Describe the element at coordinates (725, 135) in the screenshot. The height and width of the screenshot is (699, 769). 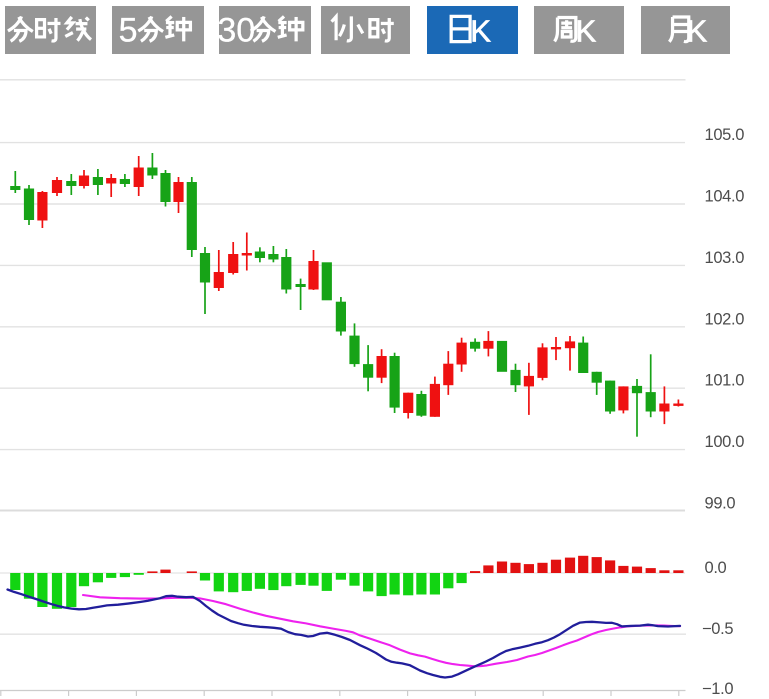
I see `svg-text: 105.0` at that location.